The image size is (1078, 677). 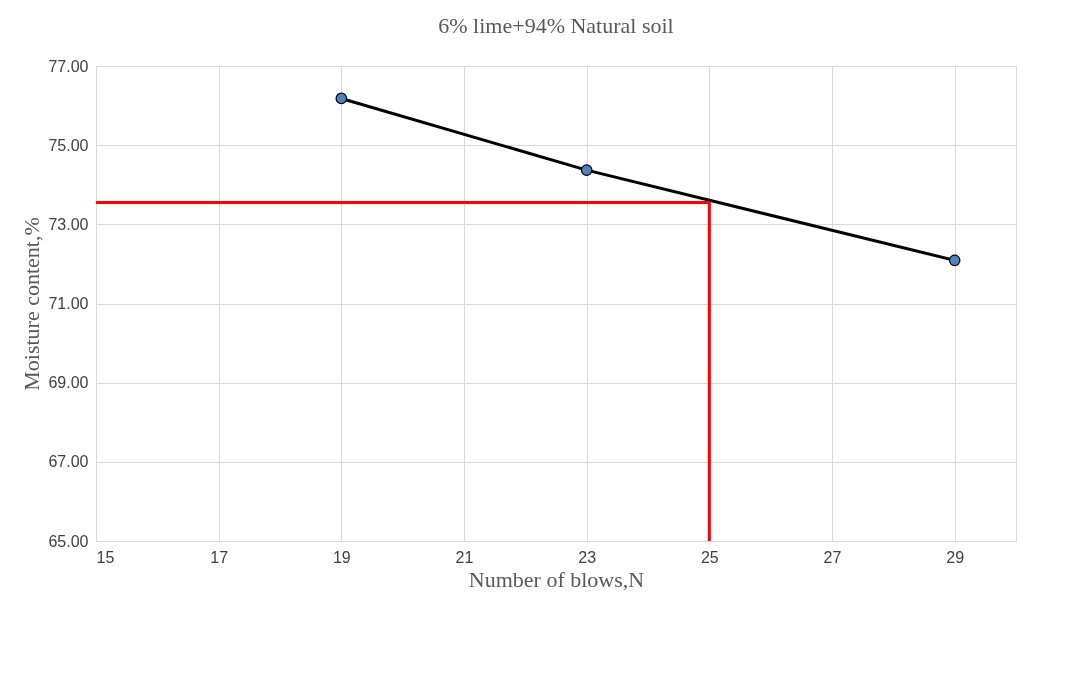 What do you see at coordinates (832, 557) in the screenshot?
I see `x-tick-label: 27` at bounding box center [832, 557].